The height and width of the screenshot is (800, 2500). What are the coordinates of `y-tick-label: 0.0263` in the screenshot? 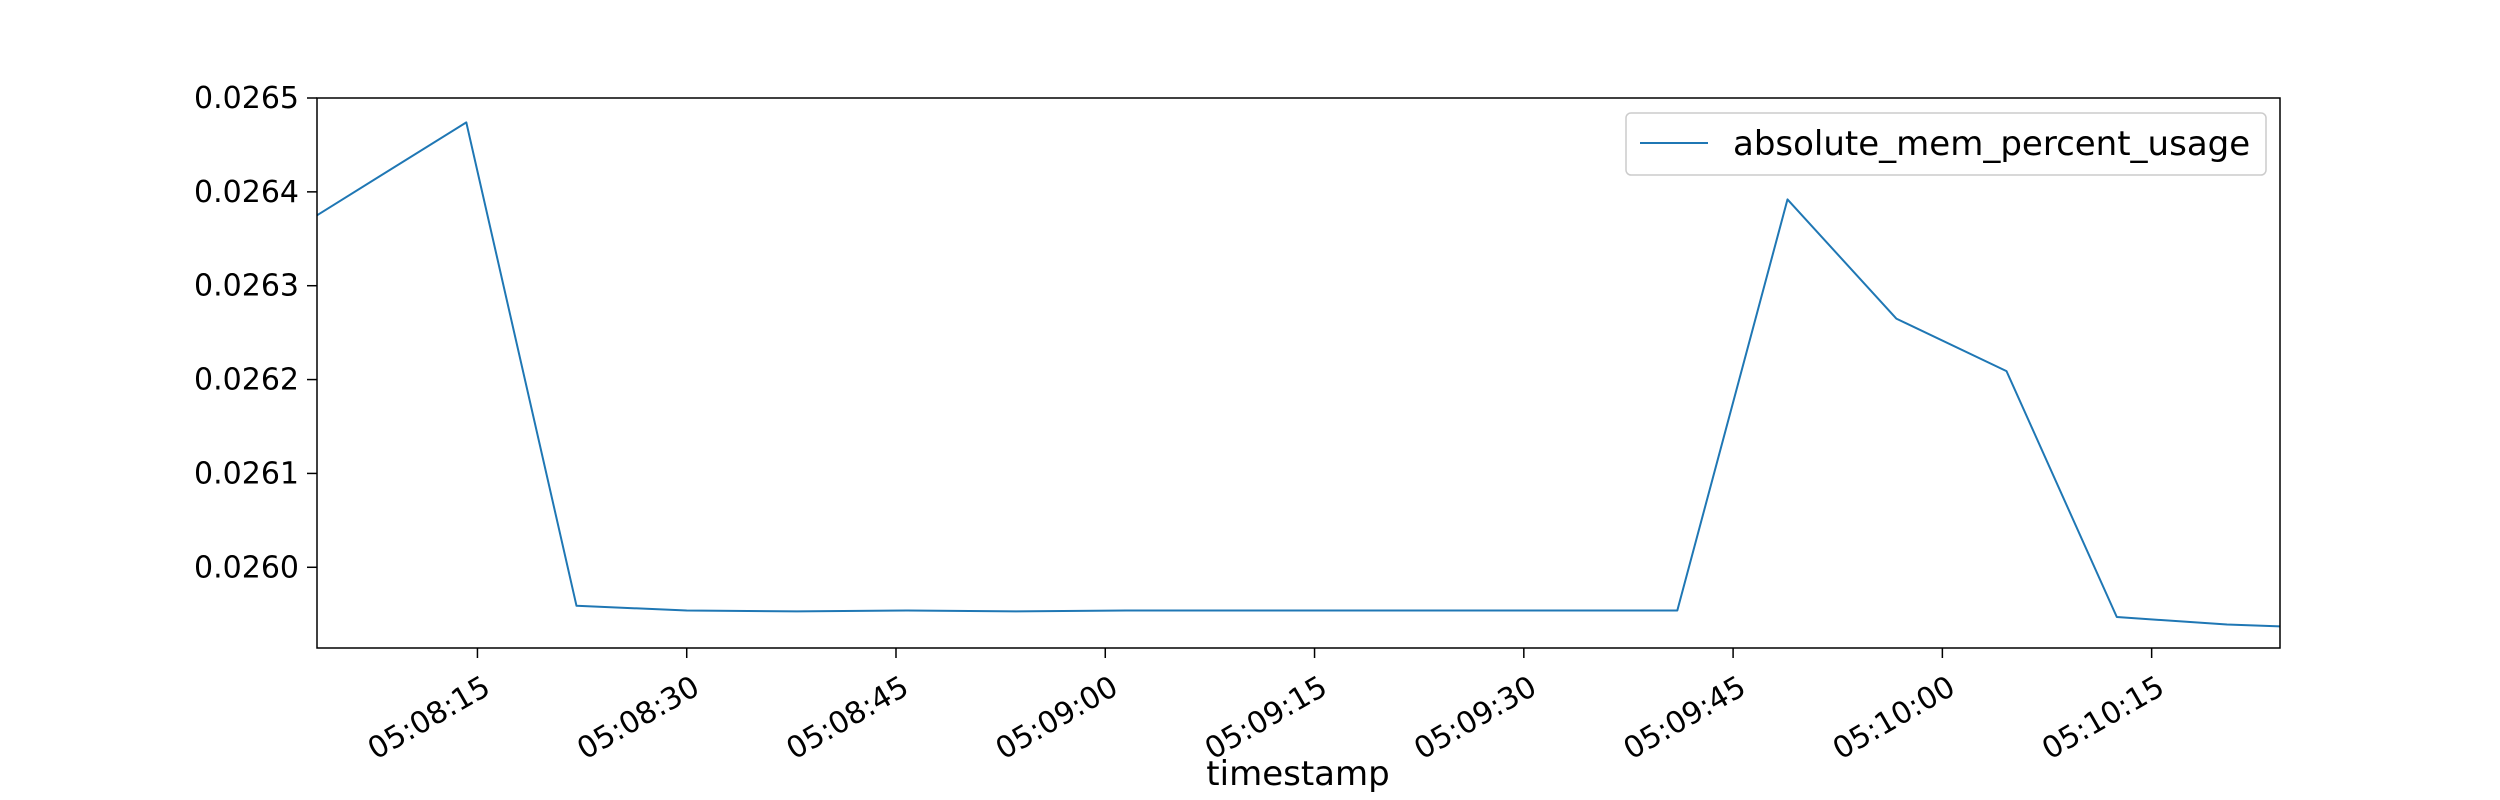 It's located at (246, 286).